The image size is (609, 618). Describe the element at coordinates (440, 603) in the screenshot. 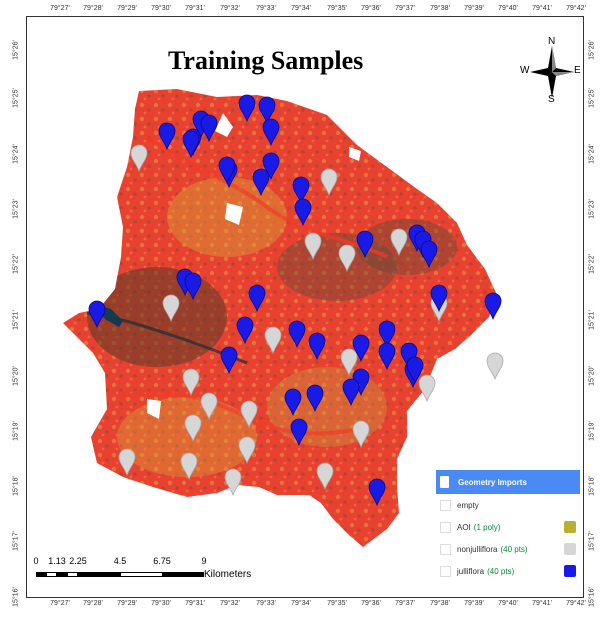

I see `coordinate-tick-label: 79°38'` at that location.